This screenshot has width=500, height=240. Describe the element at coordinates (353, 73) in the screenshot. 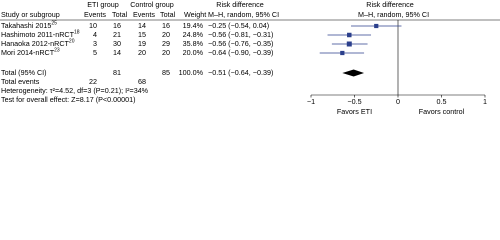

I see `pooled-diamond` at that location.